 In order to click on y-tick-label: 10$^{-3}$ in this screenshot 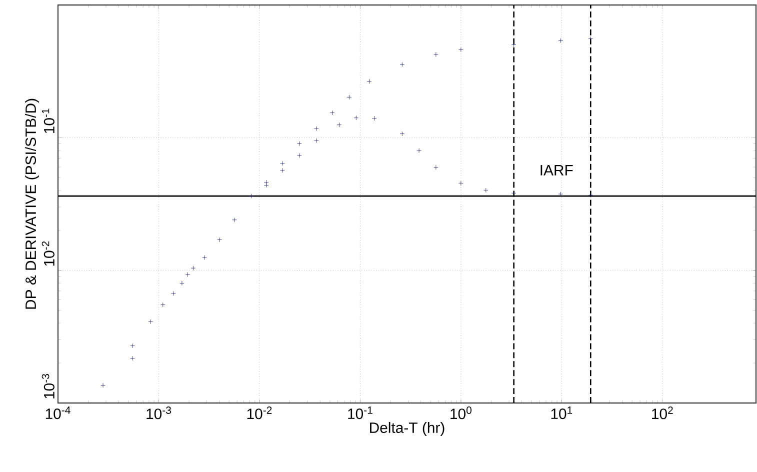, I will do `click(48, 386)`.